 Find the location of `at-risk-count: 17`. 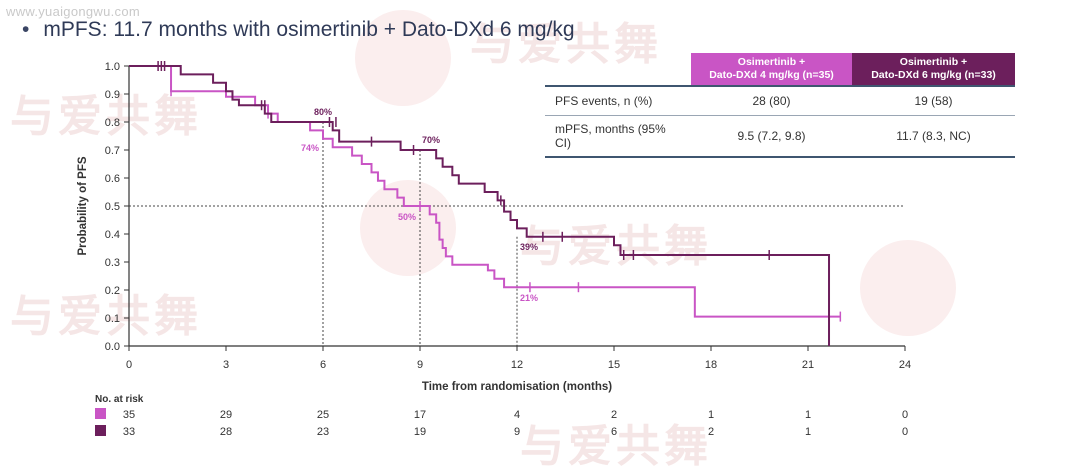

at-risk-count: 17 is located at coordinates (420, 415).